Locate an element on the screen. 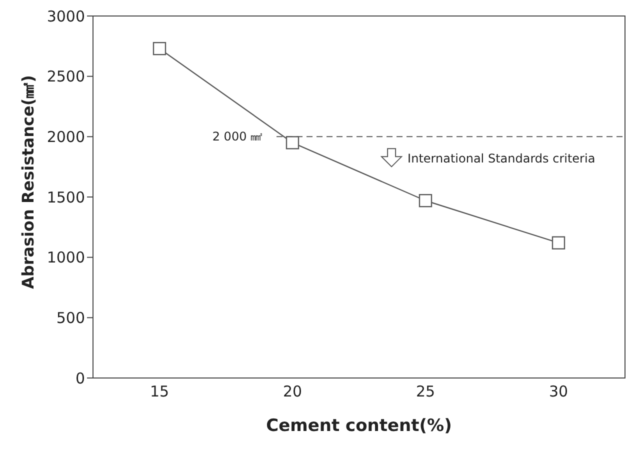  ref-line-label: 2 000 ㎟ is located at coordinates (237, 137).